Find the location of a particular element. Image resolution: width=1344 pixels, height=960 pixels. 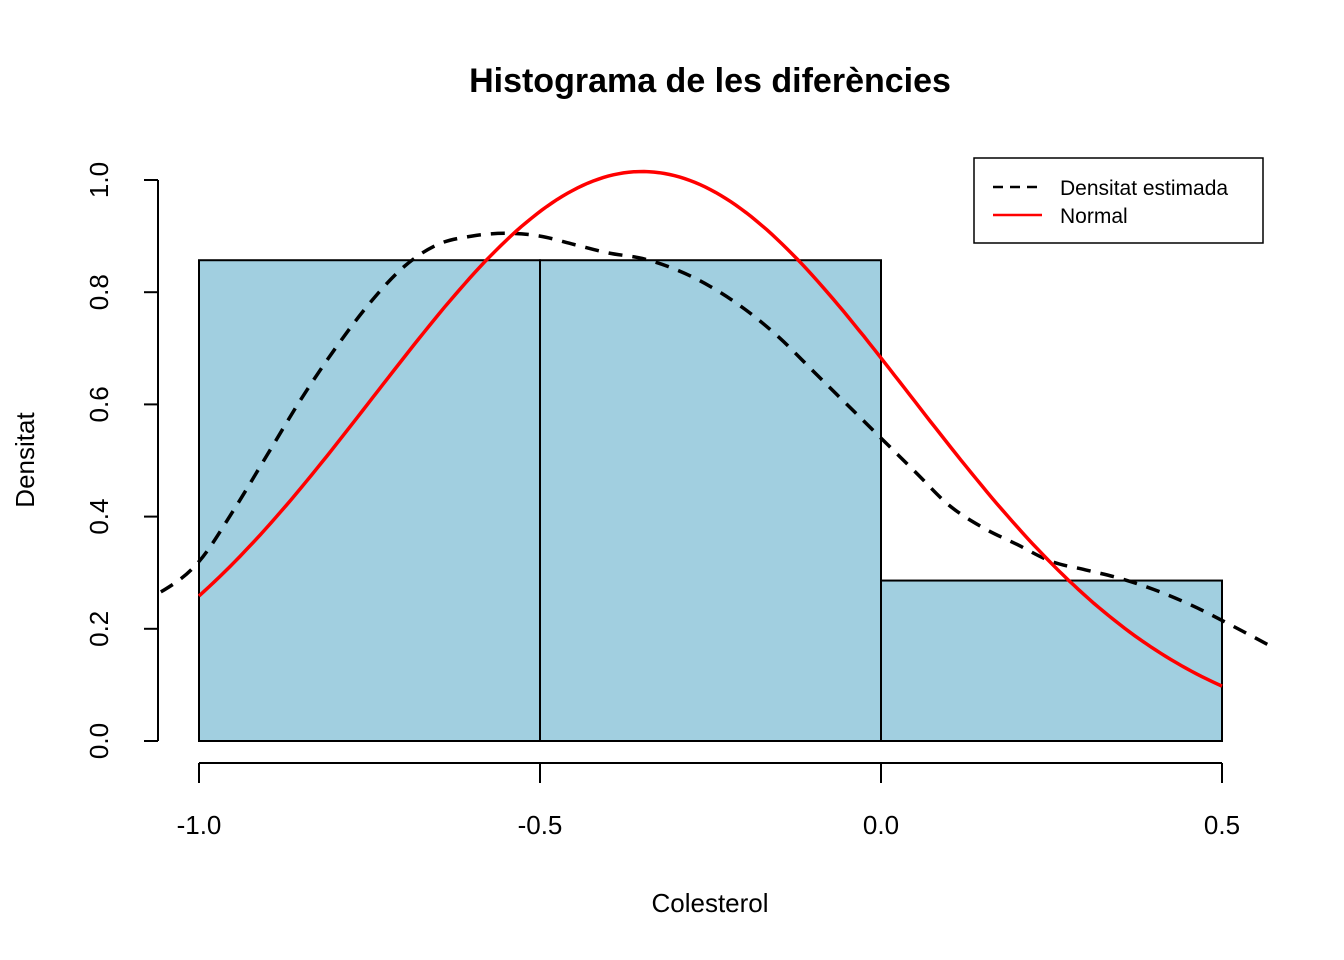

legend-label-densitat-estimada: Densitat estimada is located at coordinates (1144, 188).